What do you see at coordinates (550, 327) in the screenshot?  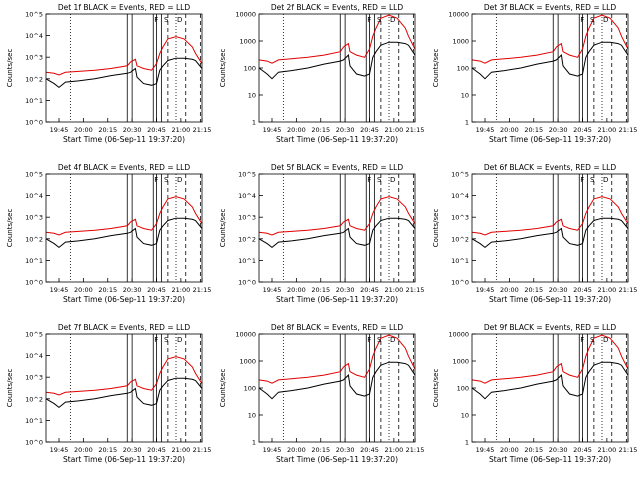 I see `chart-title: Det 9f BLACK = Events, RED = LLD` at bounding box center [550, 327].